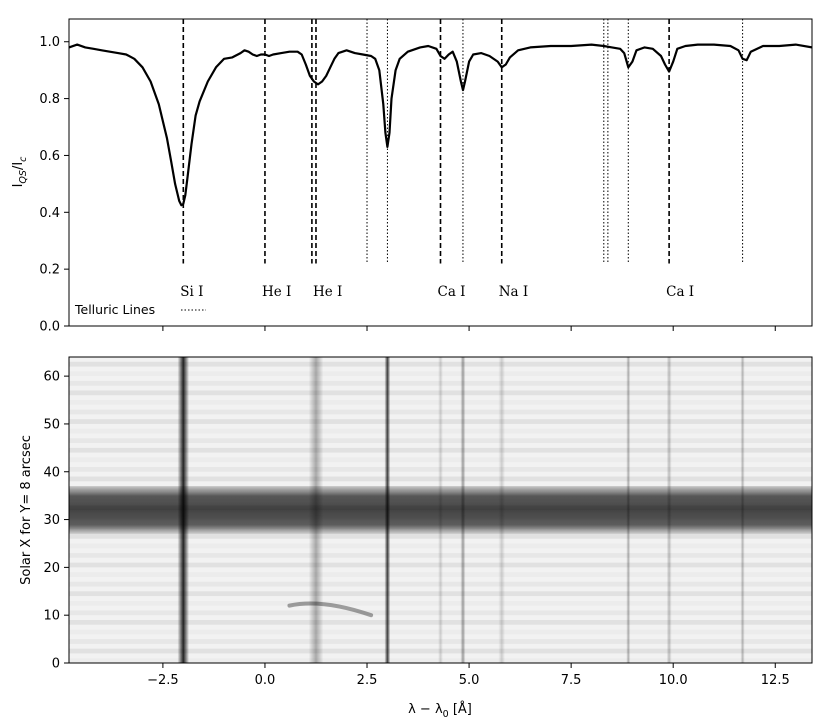 The width and height of the screenshot is (830, 725). I want to click on y-tick-label: 40, so click(51, 472).